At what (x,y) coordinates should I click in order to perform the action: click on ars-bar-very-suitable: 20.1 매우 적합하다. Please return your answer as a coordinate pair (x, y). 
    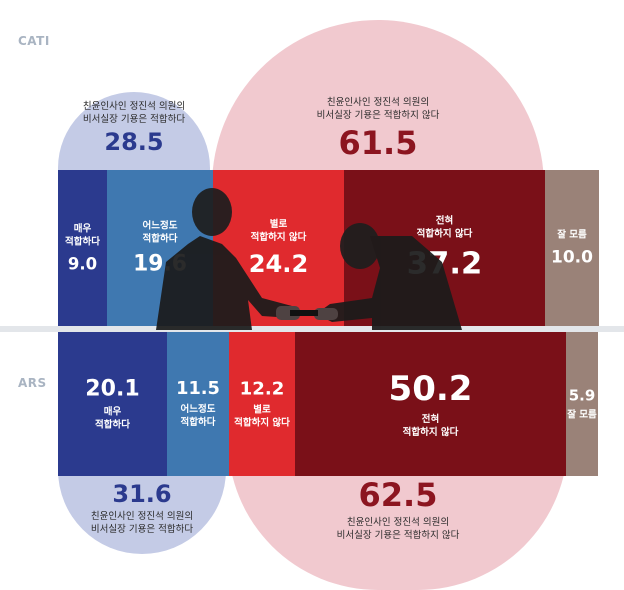
    Looking at the image, I should click on (112, 404).